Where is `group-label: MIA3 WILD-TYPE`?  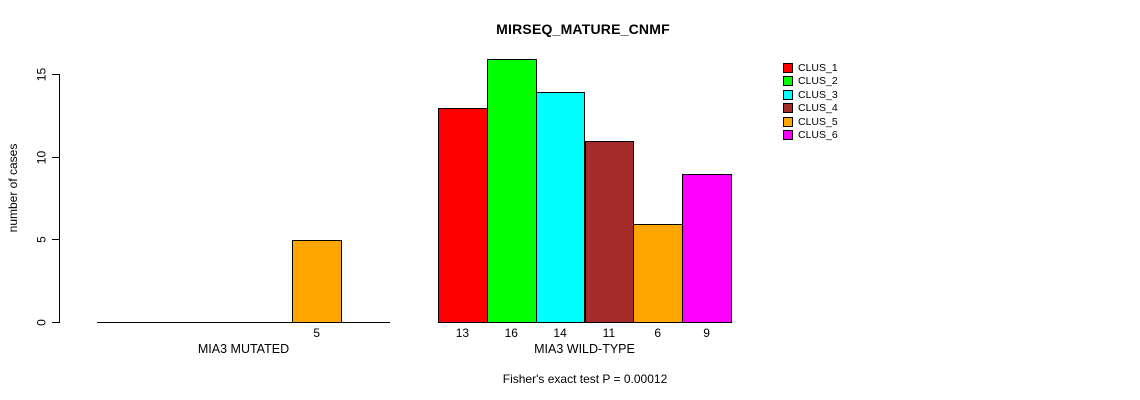 group-label: MIA3 WILD-TYPE is located at coordinates (584, 349).